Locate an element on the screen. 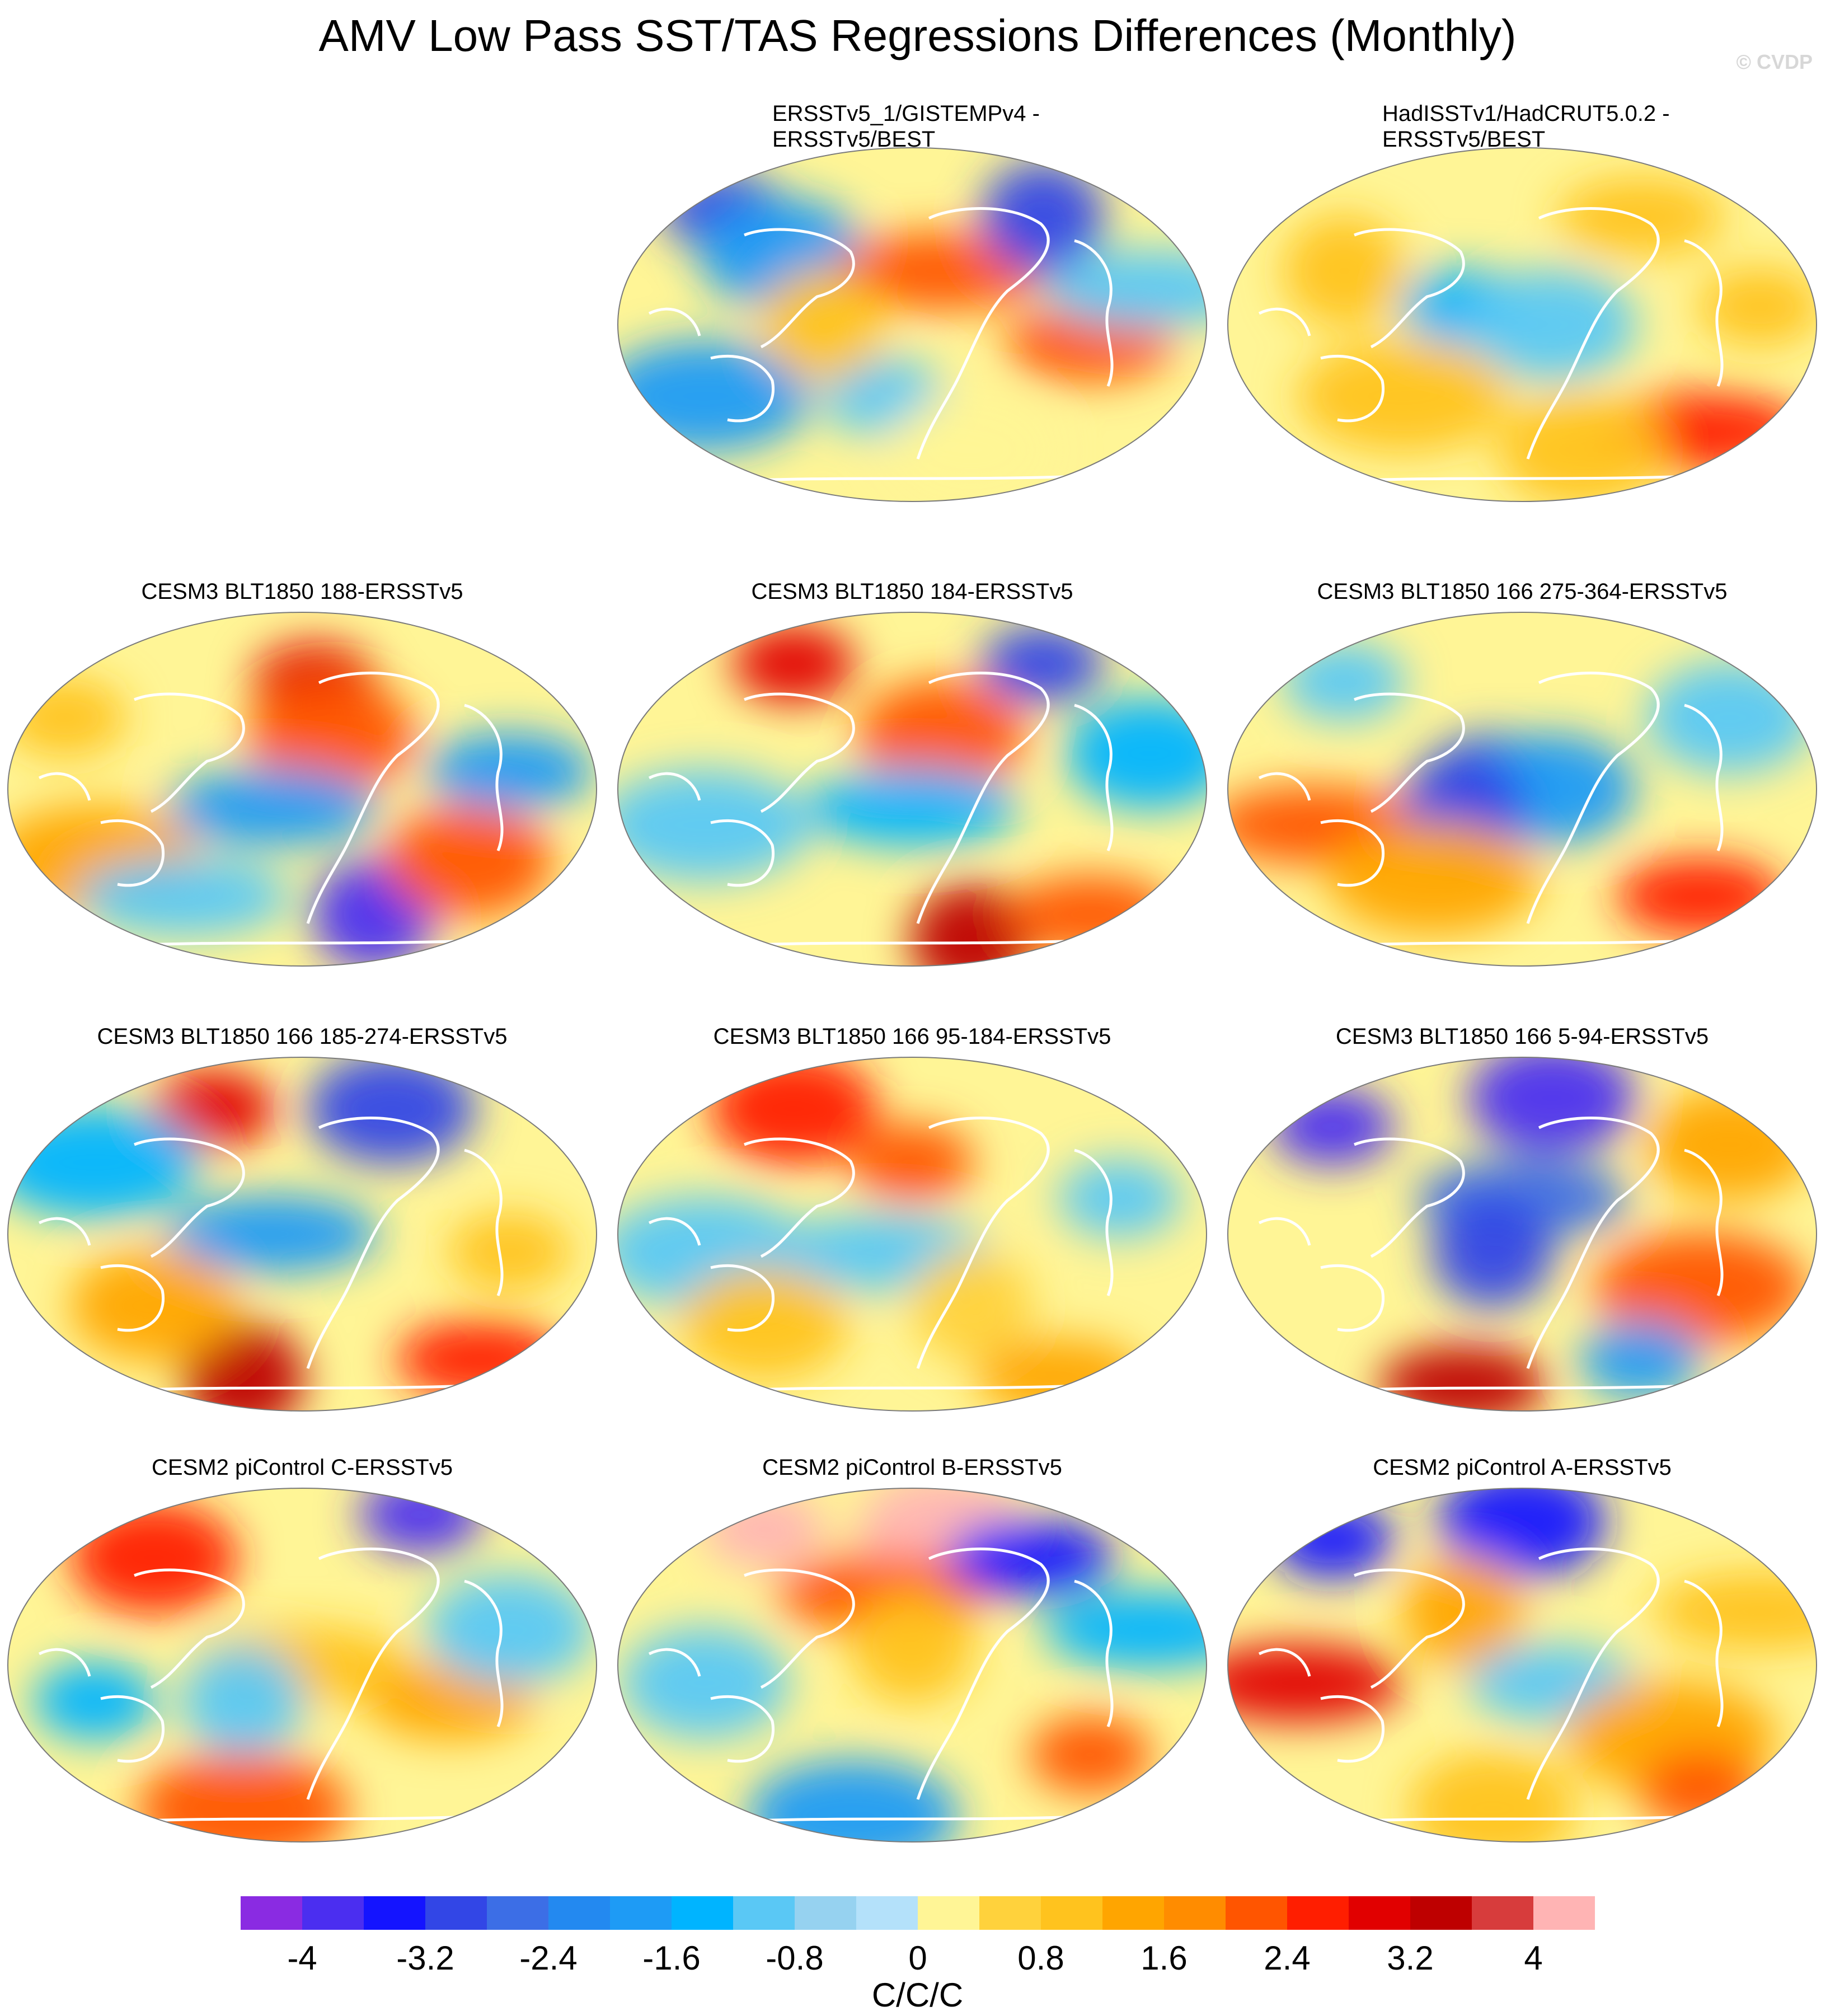 The width and height of the screenshot is (1835, 2016). panel-title-line: CESM3 BLT1850 188-ERSSTv5 is located at coordinates (302, 591).